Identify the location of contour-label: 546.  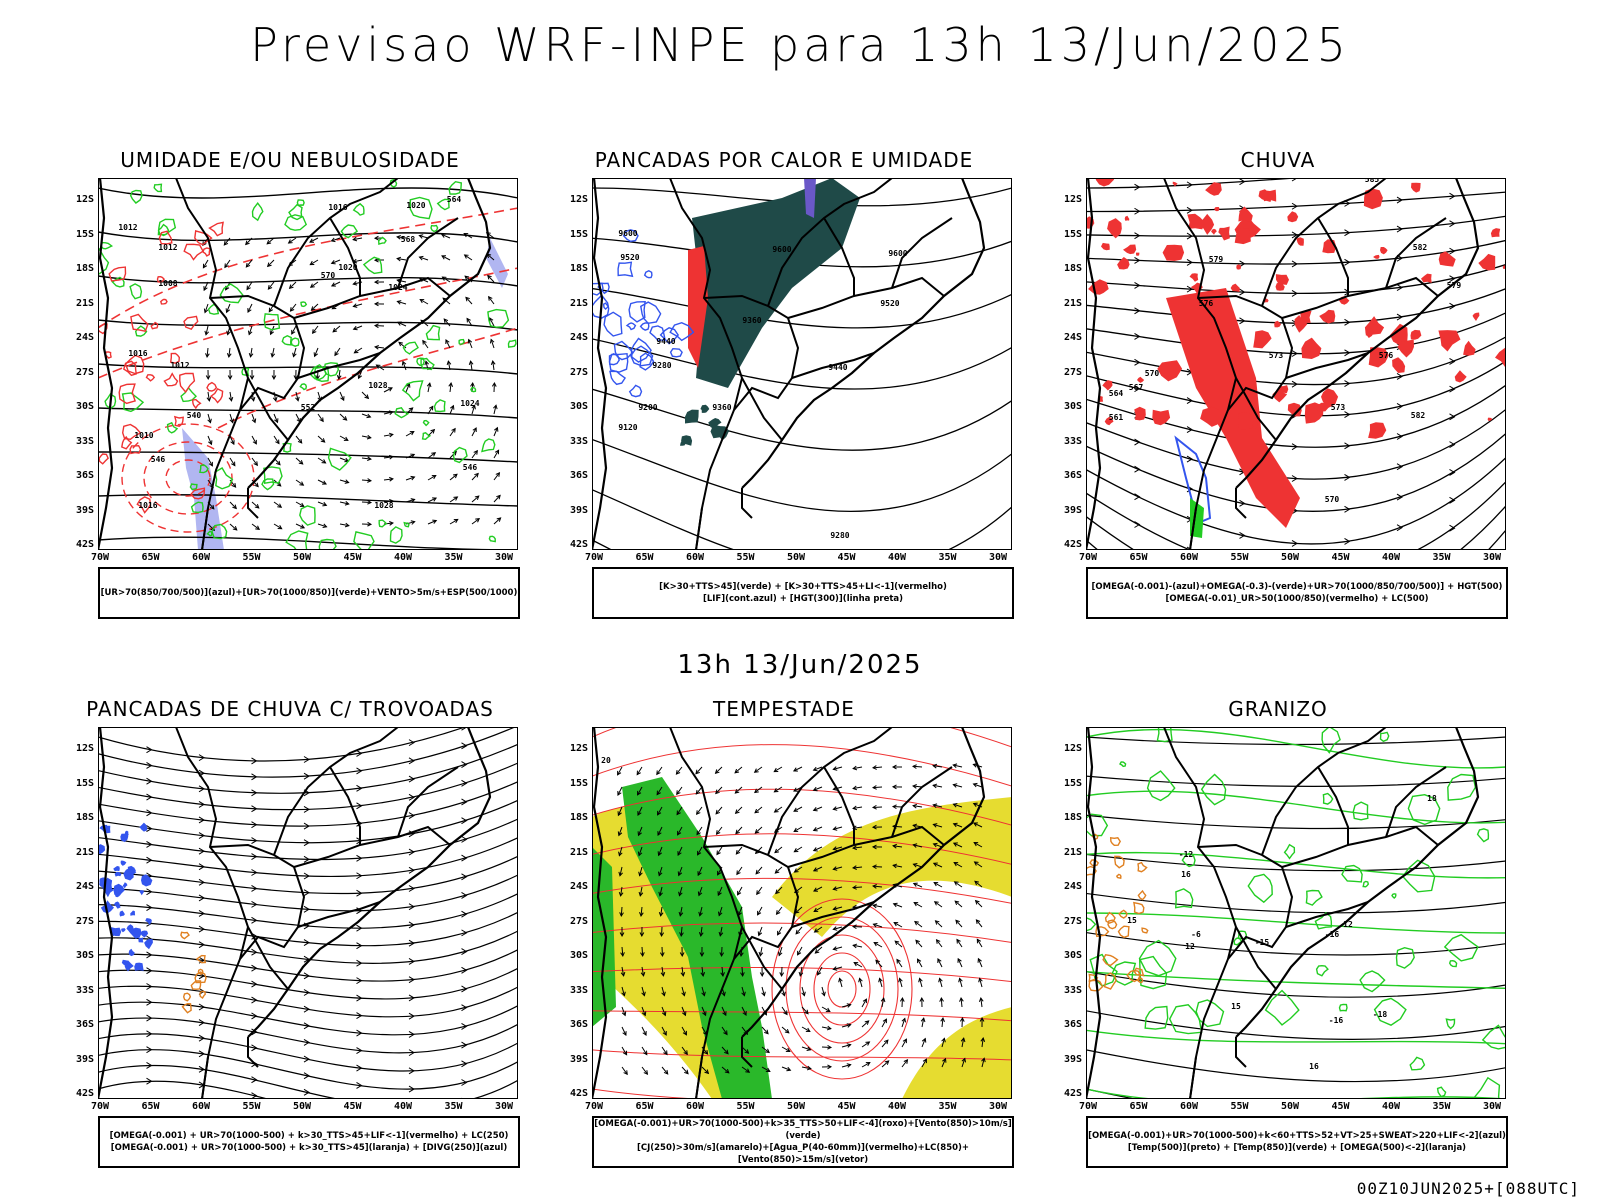
(158, 459).